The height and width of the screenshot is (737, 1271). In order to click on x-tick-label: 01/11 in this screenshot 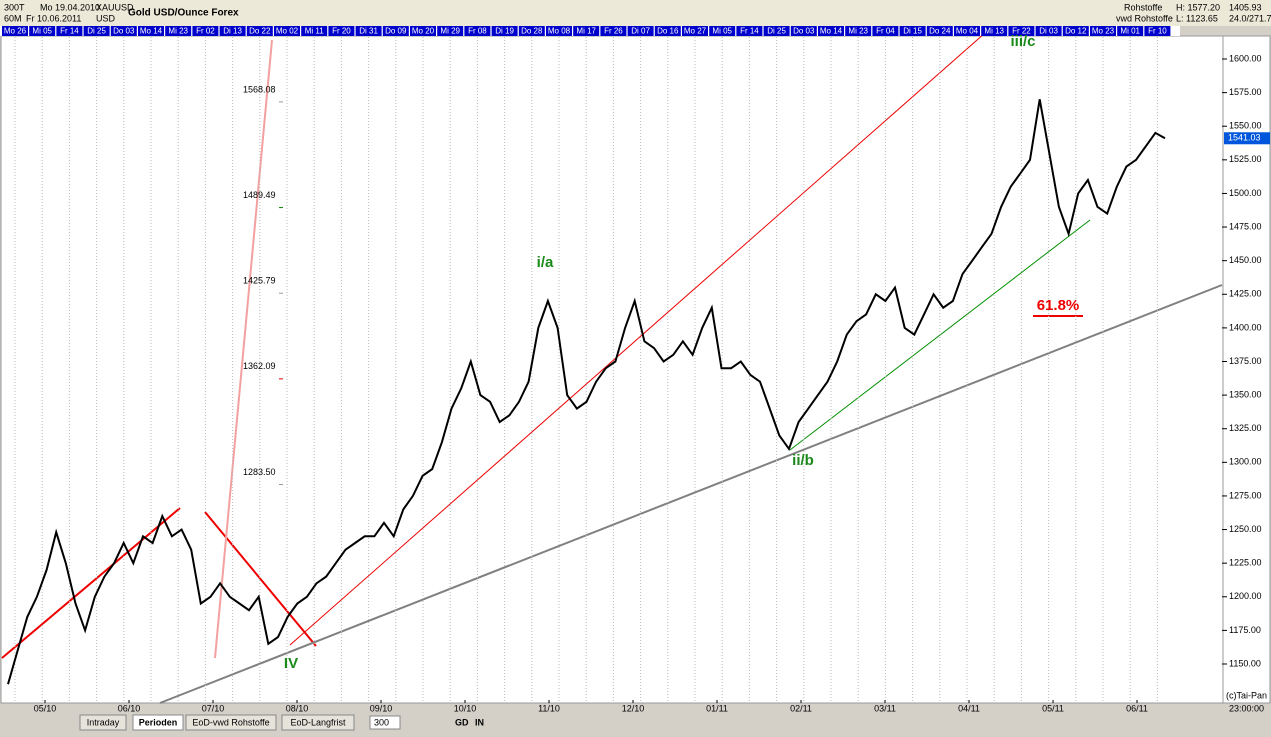, I will do `click(717, 708)`.